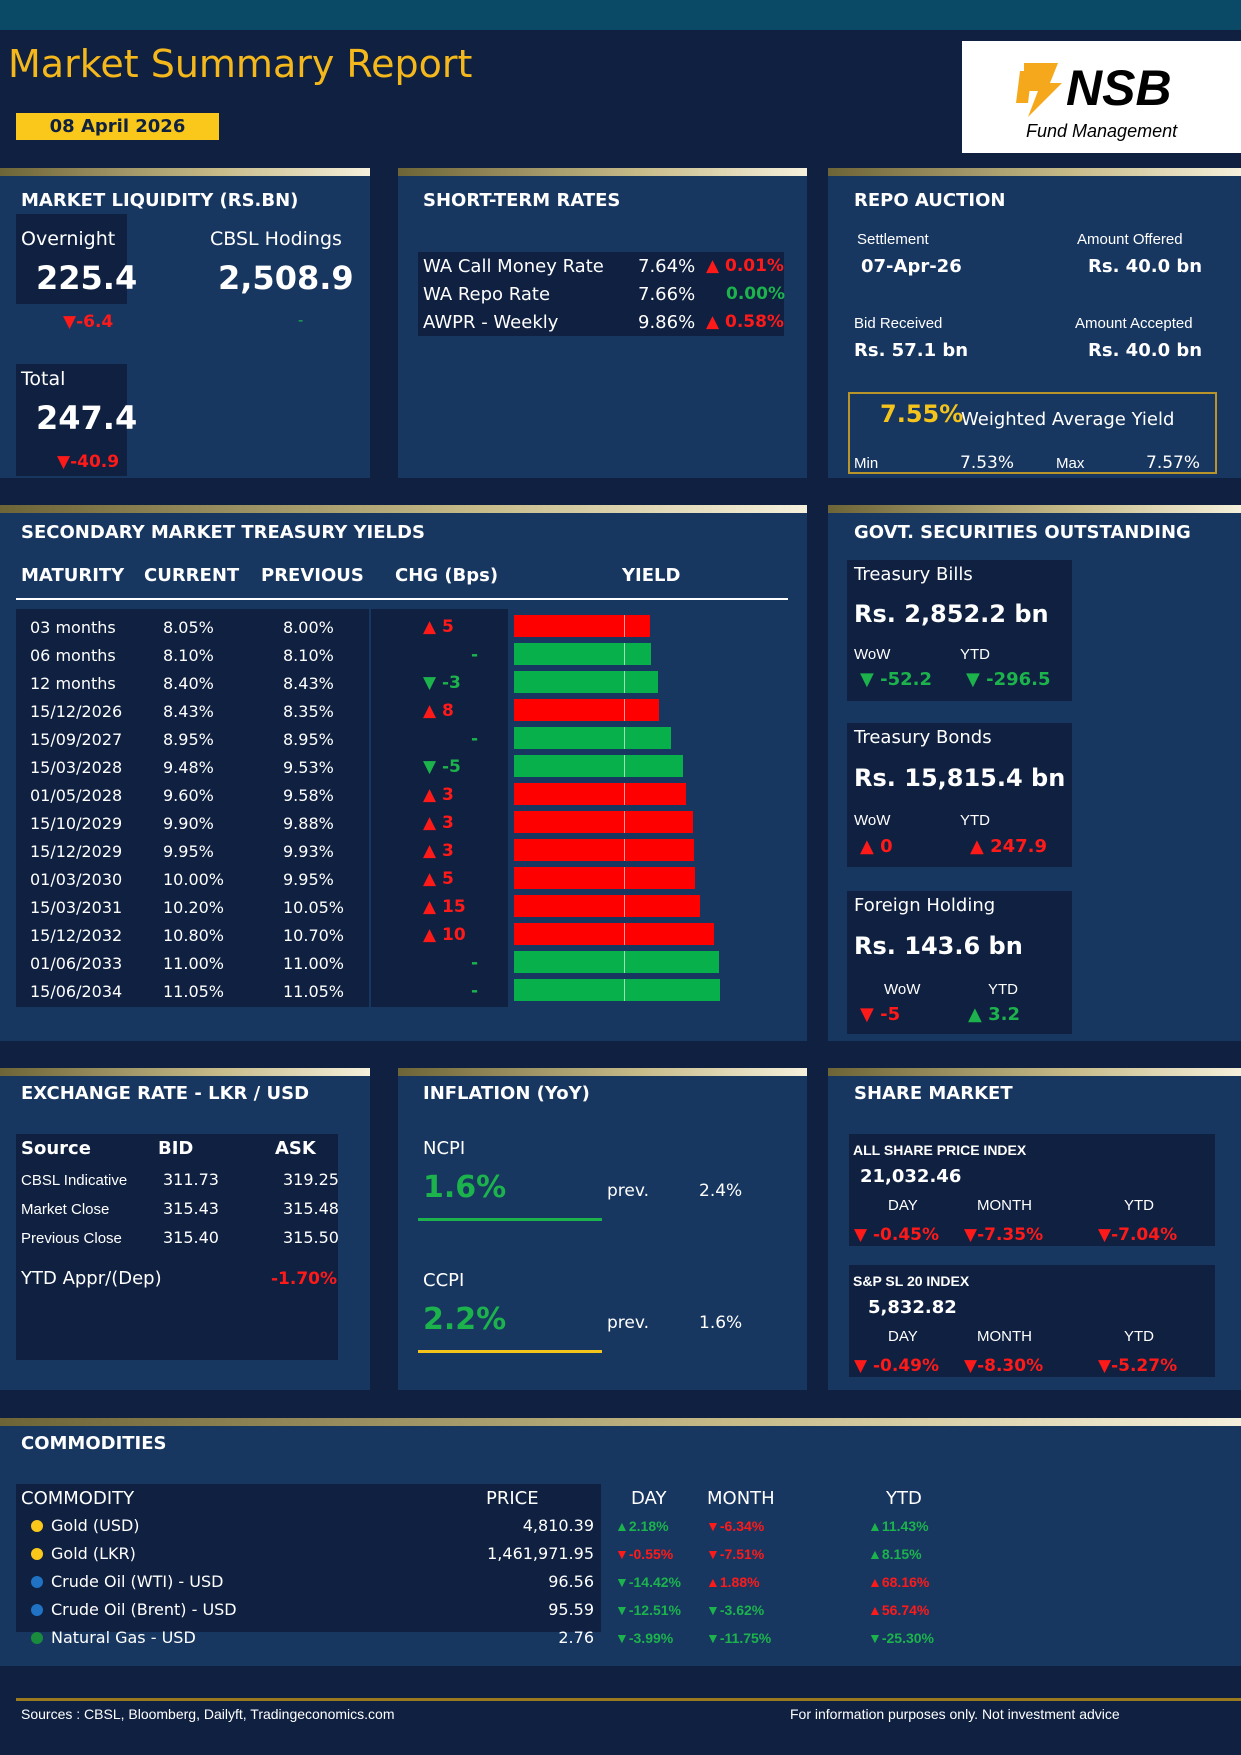 The height and width of the screenshot is (1755, 1241). Describe the element at coordinates (895, 1554) in the screenshot. I see `commodity-ytd: ▲8.15%` at that location.